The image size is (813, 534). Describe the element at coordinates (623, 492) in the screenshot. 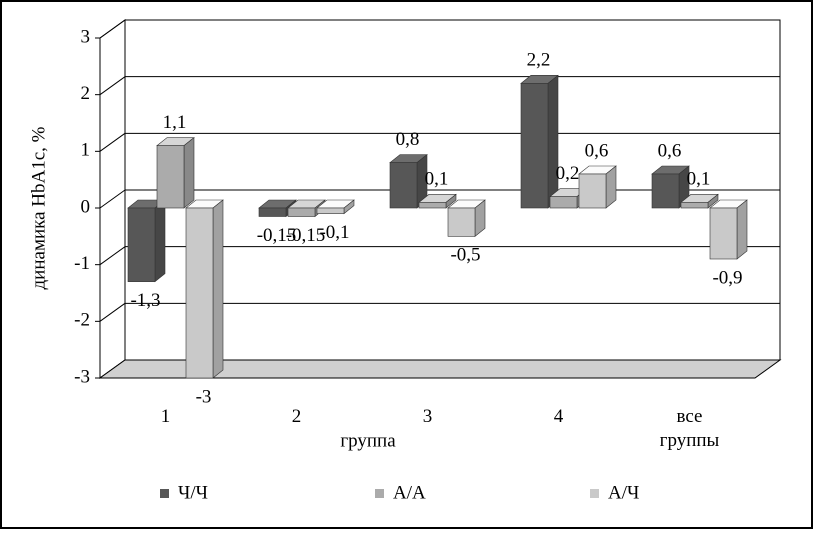

I see `legend-label: А/Ч` at that location.